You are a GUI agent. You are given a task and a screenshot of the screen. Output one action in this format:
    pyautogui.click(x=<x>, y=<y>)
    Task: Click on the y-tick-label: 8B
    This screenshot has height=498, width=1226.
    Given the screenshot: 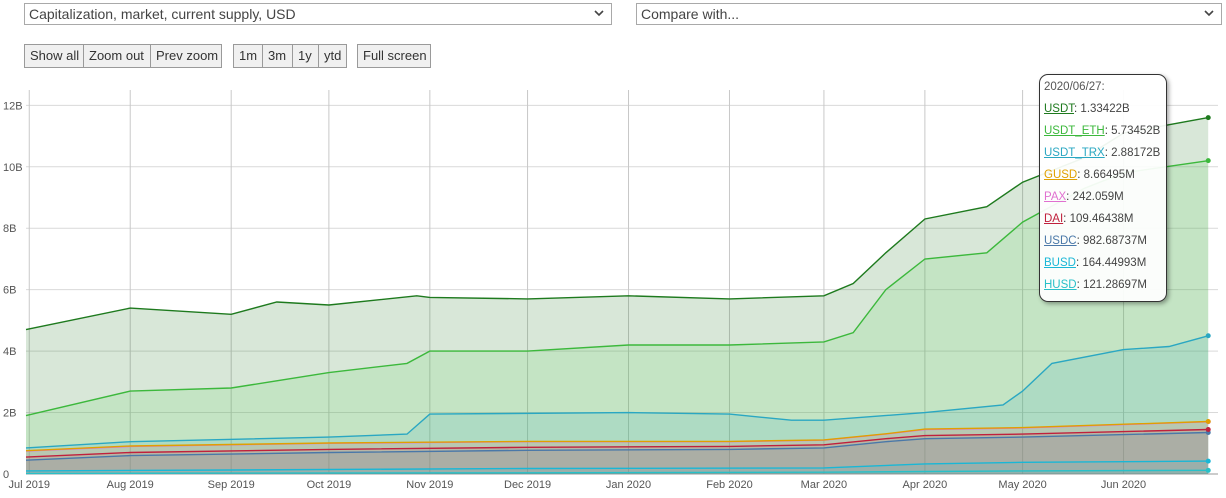 What is the action you would take?
    pyautogui.click(x=9, y=229)
    